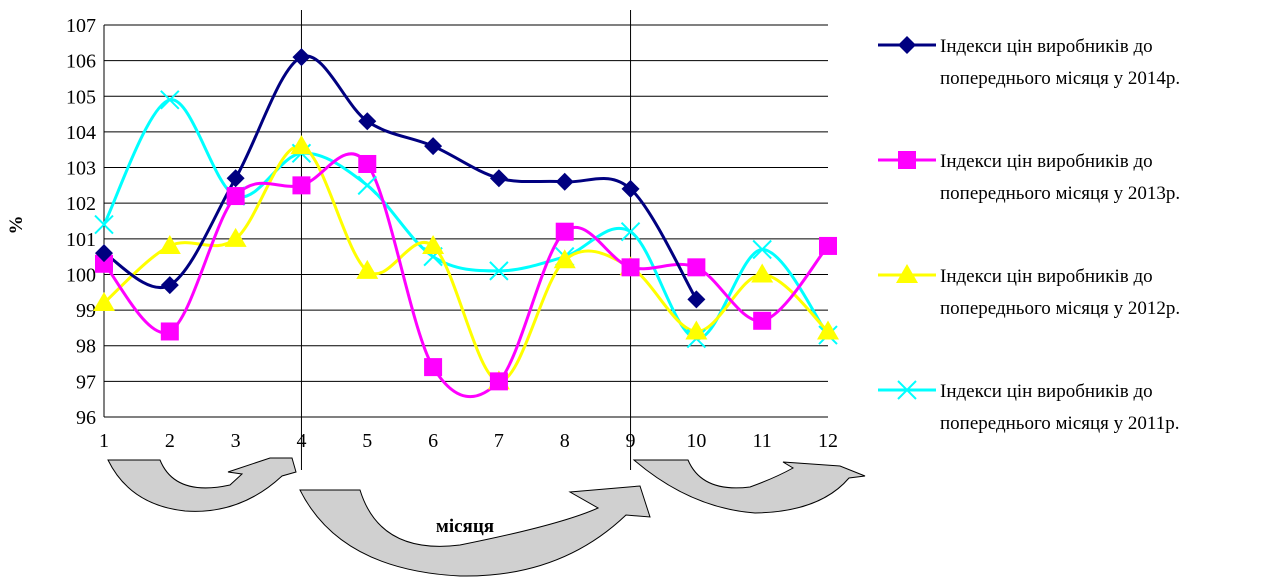 This screenshot has height=578, width=1275. What do you see at coordinates (565, 441) in the screenshot?
I see `x-tick-label-7: 8` at bounding box center [565, 441].